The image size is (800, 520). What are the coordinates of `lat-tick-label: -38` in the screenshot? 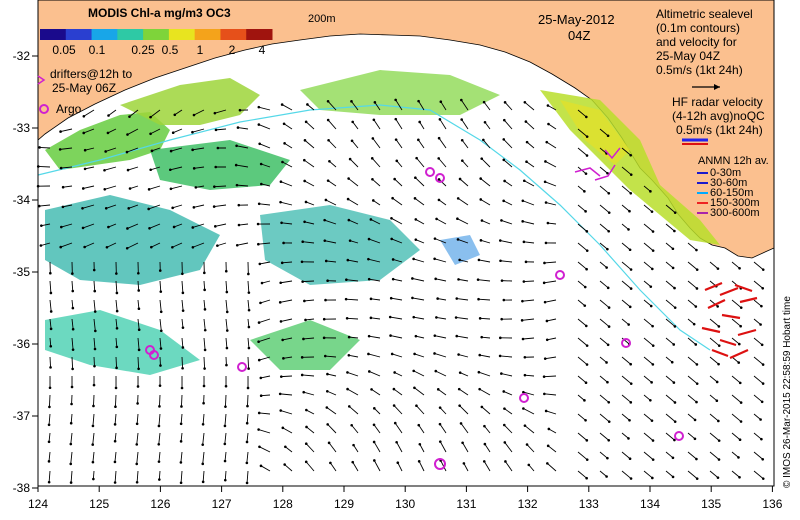 It's located at (22, 488).